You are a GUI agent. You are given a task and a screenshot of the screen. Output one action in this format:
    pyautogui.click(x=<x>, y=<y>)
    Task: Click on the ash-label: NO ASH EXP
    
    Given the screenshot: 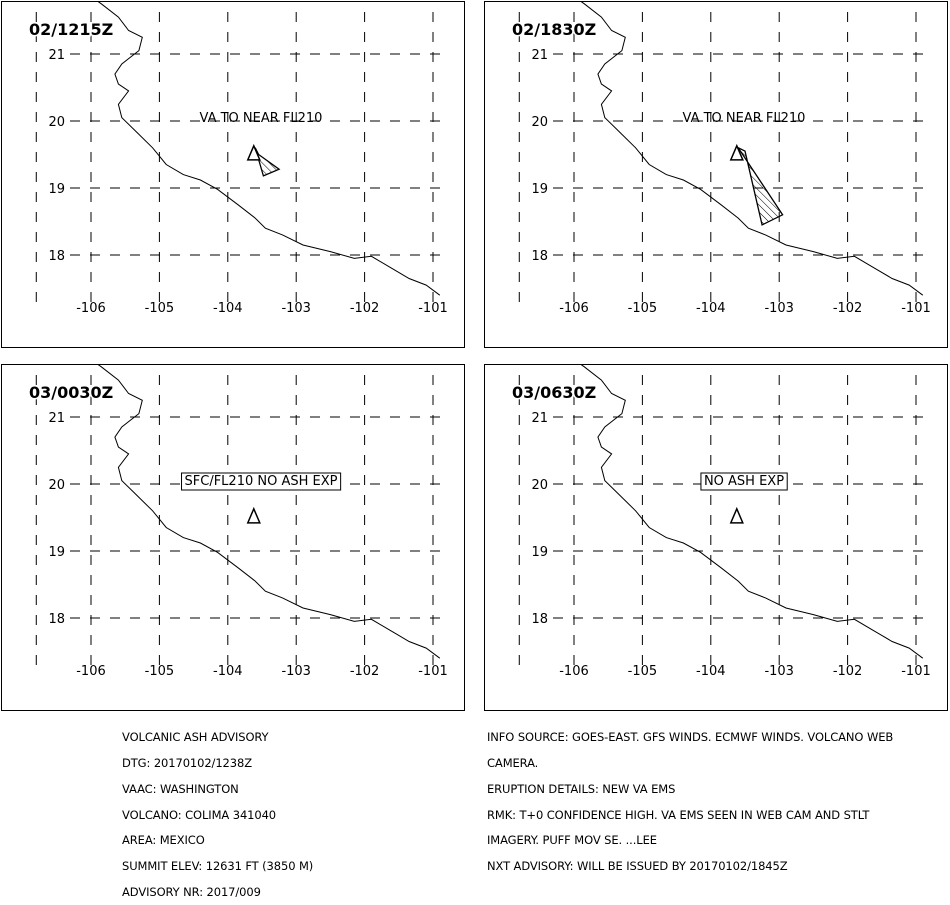 What is the action you would take?
    pyautogui.click(x=744, y=481)
    